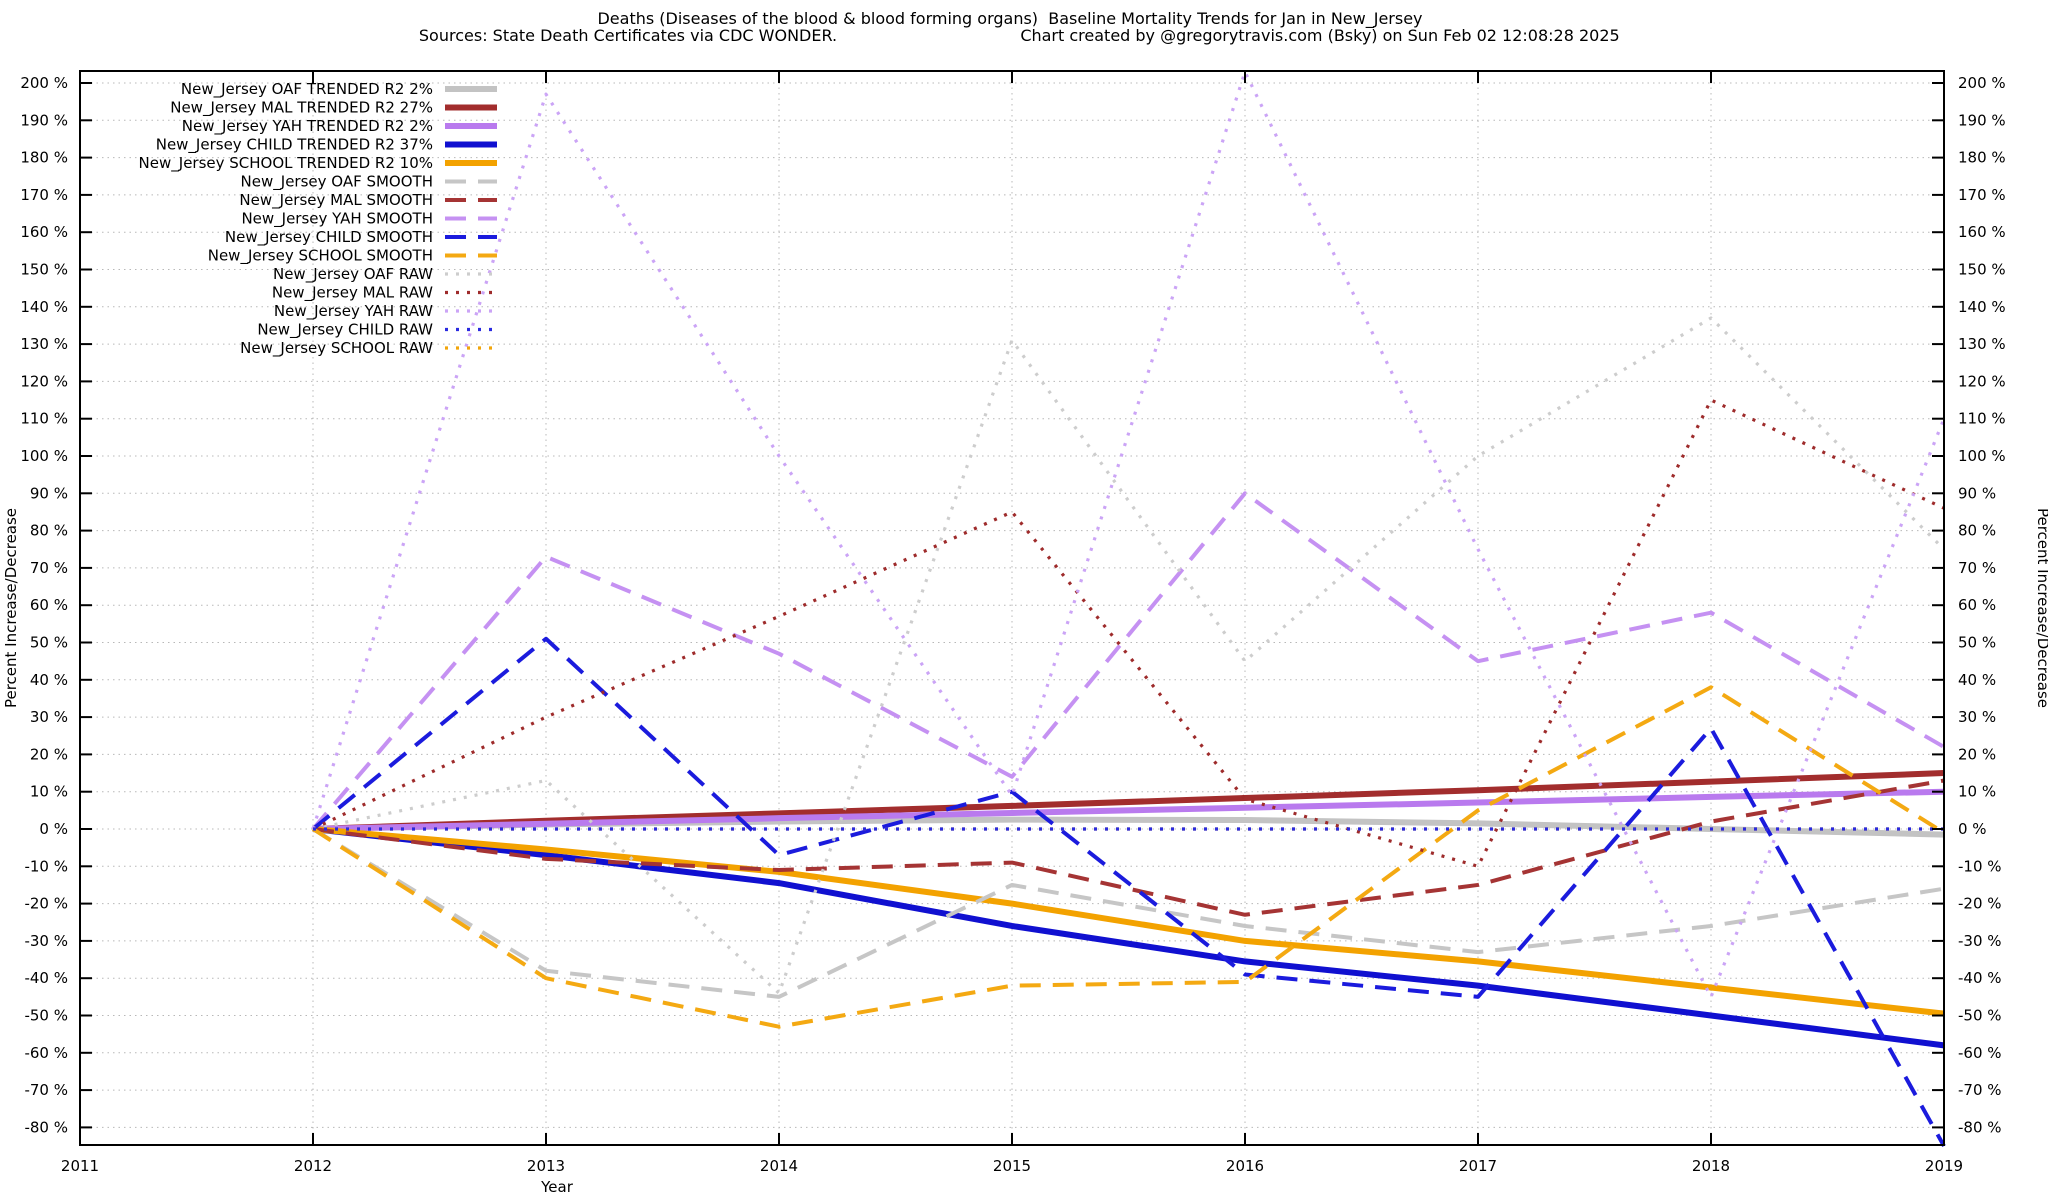 The width and height of the screenshot is (2048, 1200). I want to click on y-axis-tick-label-left: 20 %, so click(49, 754).